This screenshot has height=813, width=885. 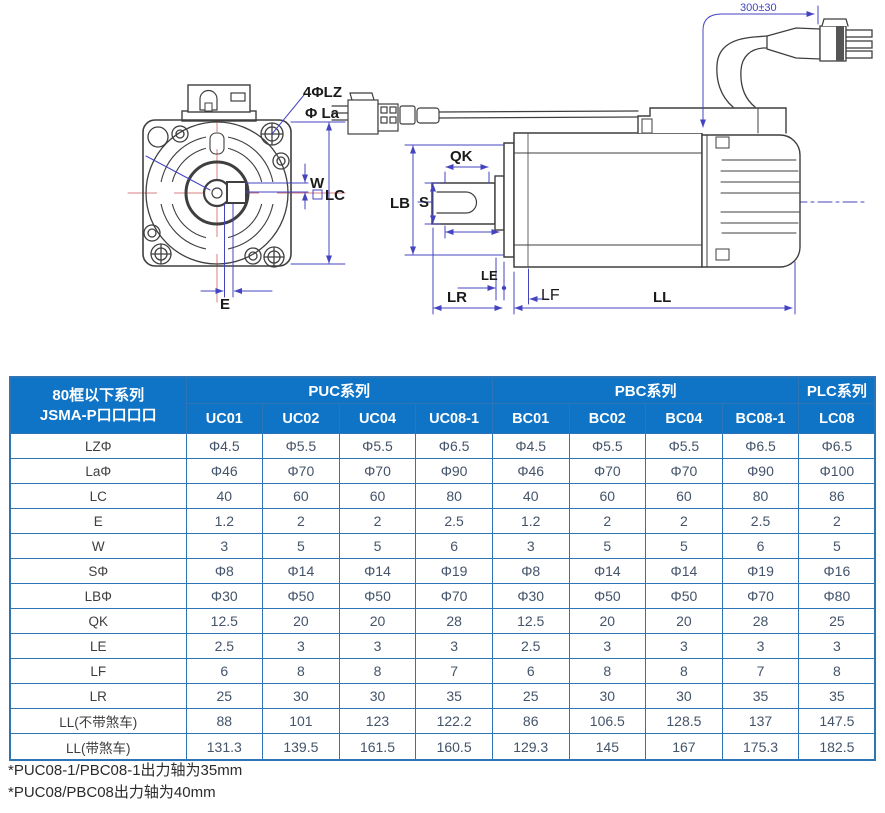 I want to click on table-cell: Φ8, so click(x=530, y=571).